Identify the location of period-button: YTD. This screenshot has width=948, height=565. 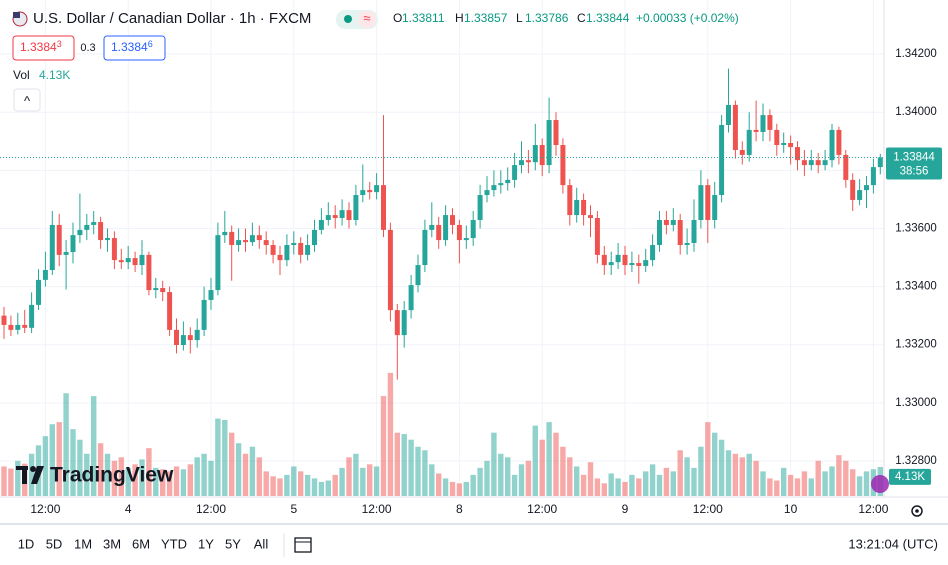
(174, 543).